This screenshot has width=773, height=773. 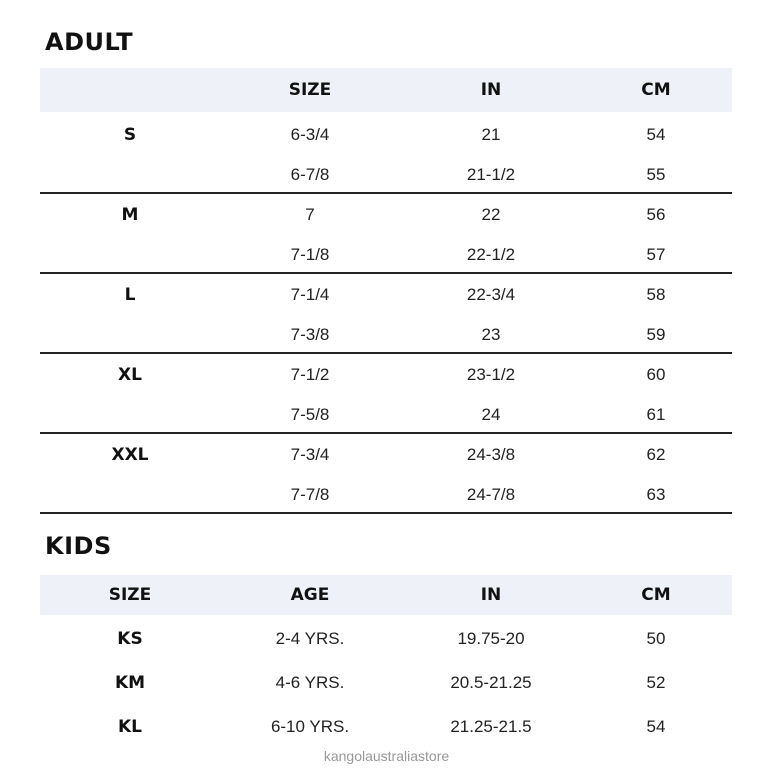 I want to click on hat-size: 7-3/4, so click(x=310, y=454).